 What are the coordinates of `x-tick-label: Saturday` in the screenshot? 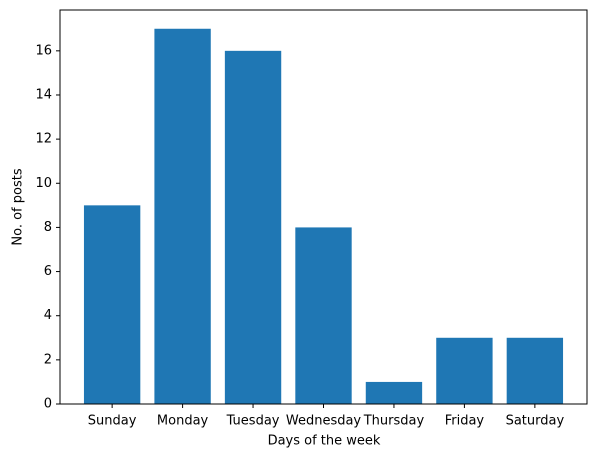 It's located at (535, 421).